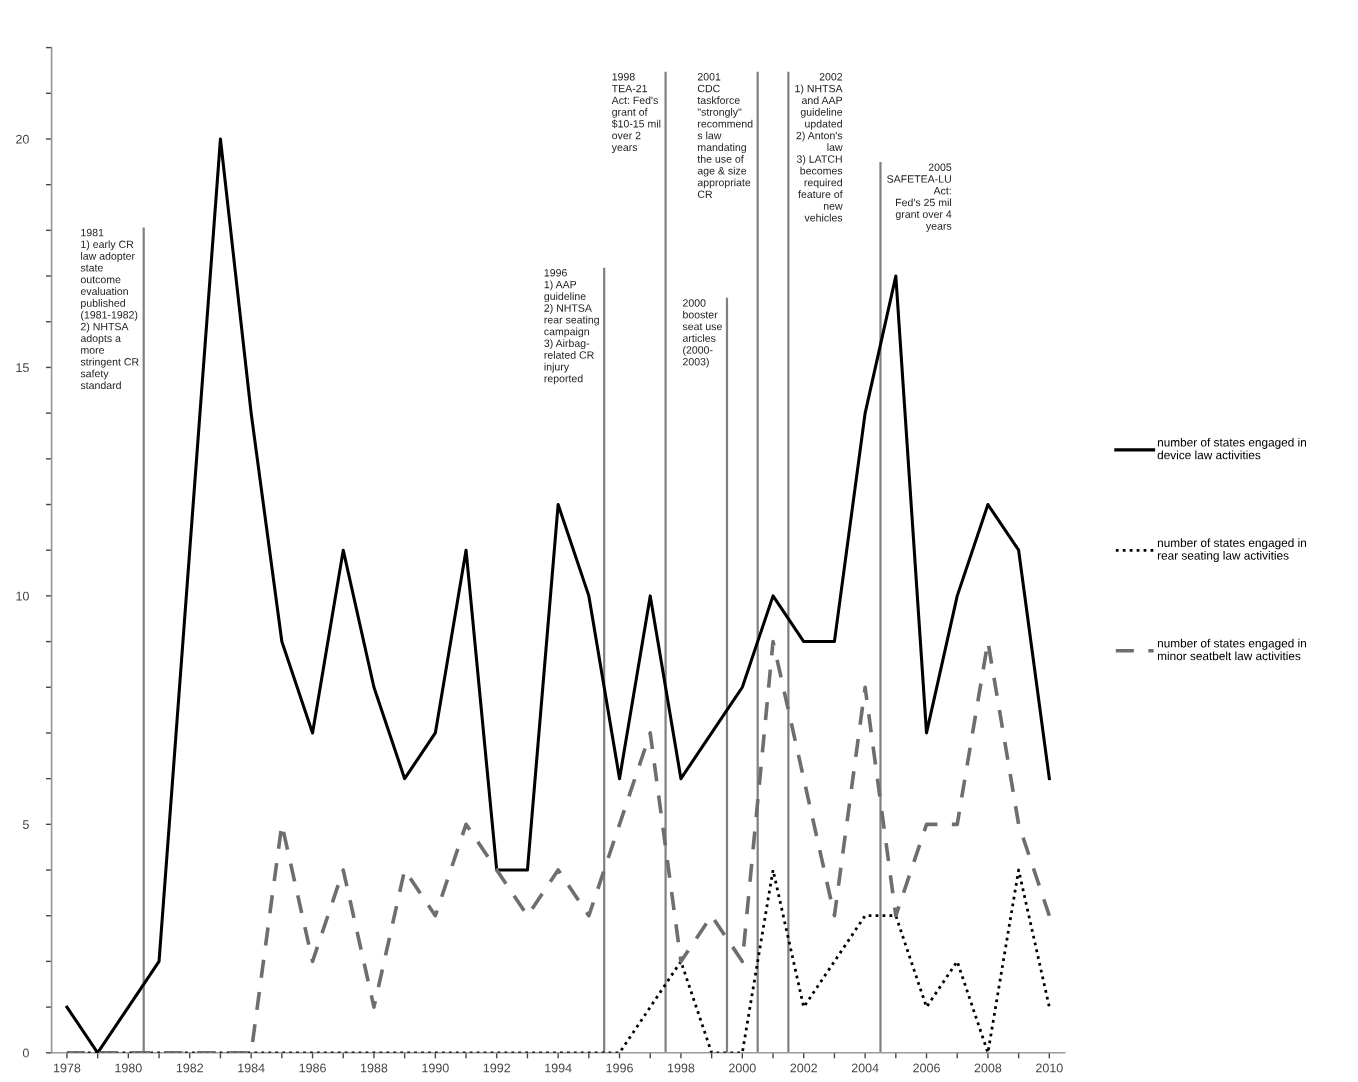 The image size is (1358, 1082). I want to click on x-tick-label: 1980, so click(128, 1068).